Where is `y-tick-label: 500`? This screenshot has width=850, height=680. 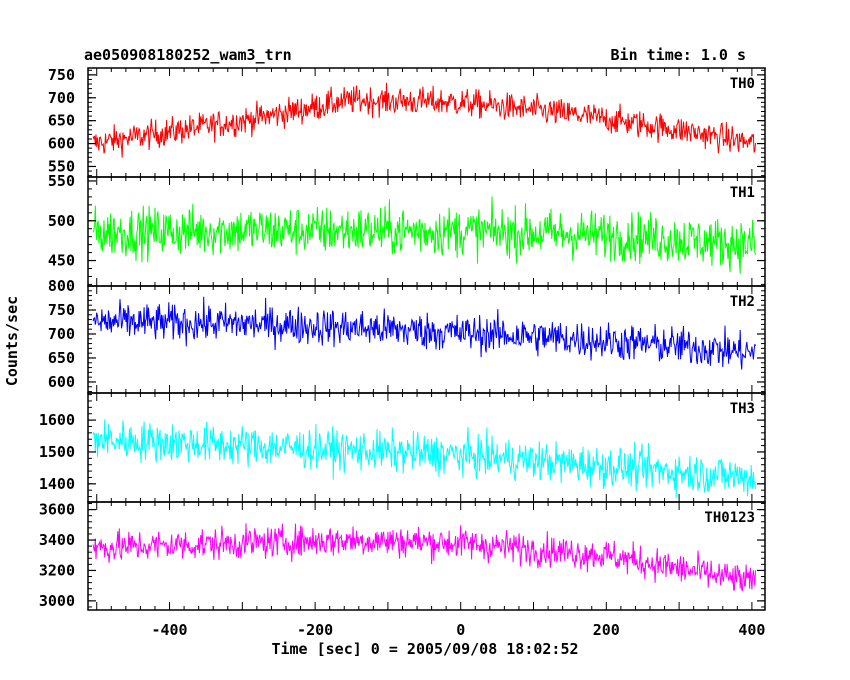
y-tick-label: 500 is located at coordinates (61, 221).